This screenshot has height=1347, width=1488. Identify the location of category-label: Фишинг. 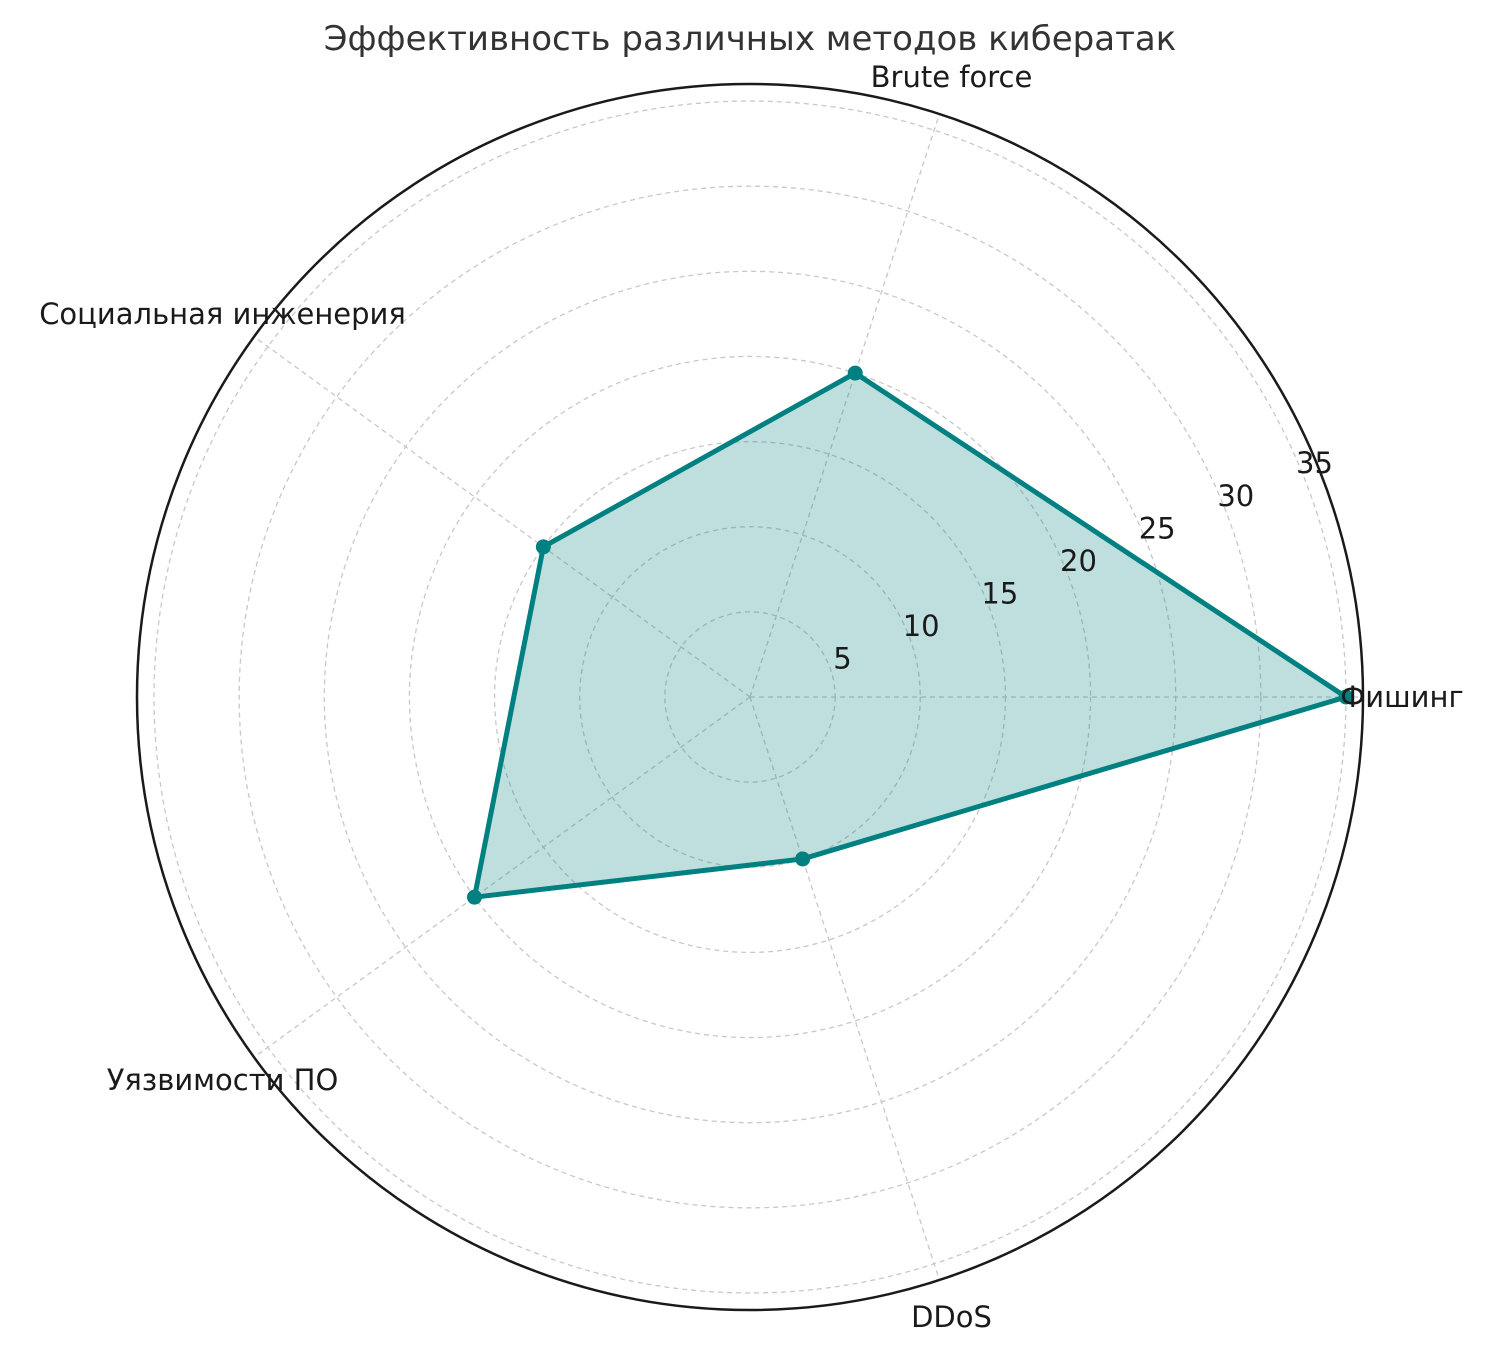
(1401, 697).